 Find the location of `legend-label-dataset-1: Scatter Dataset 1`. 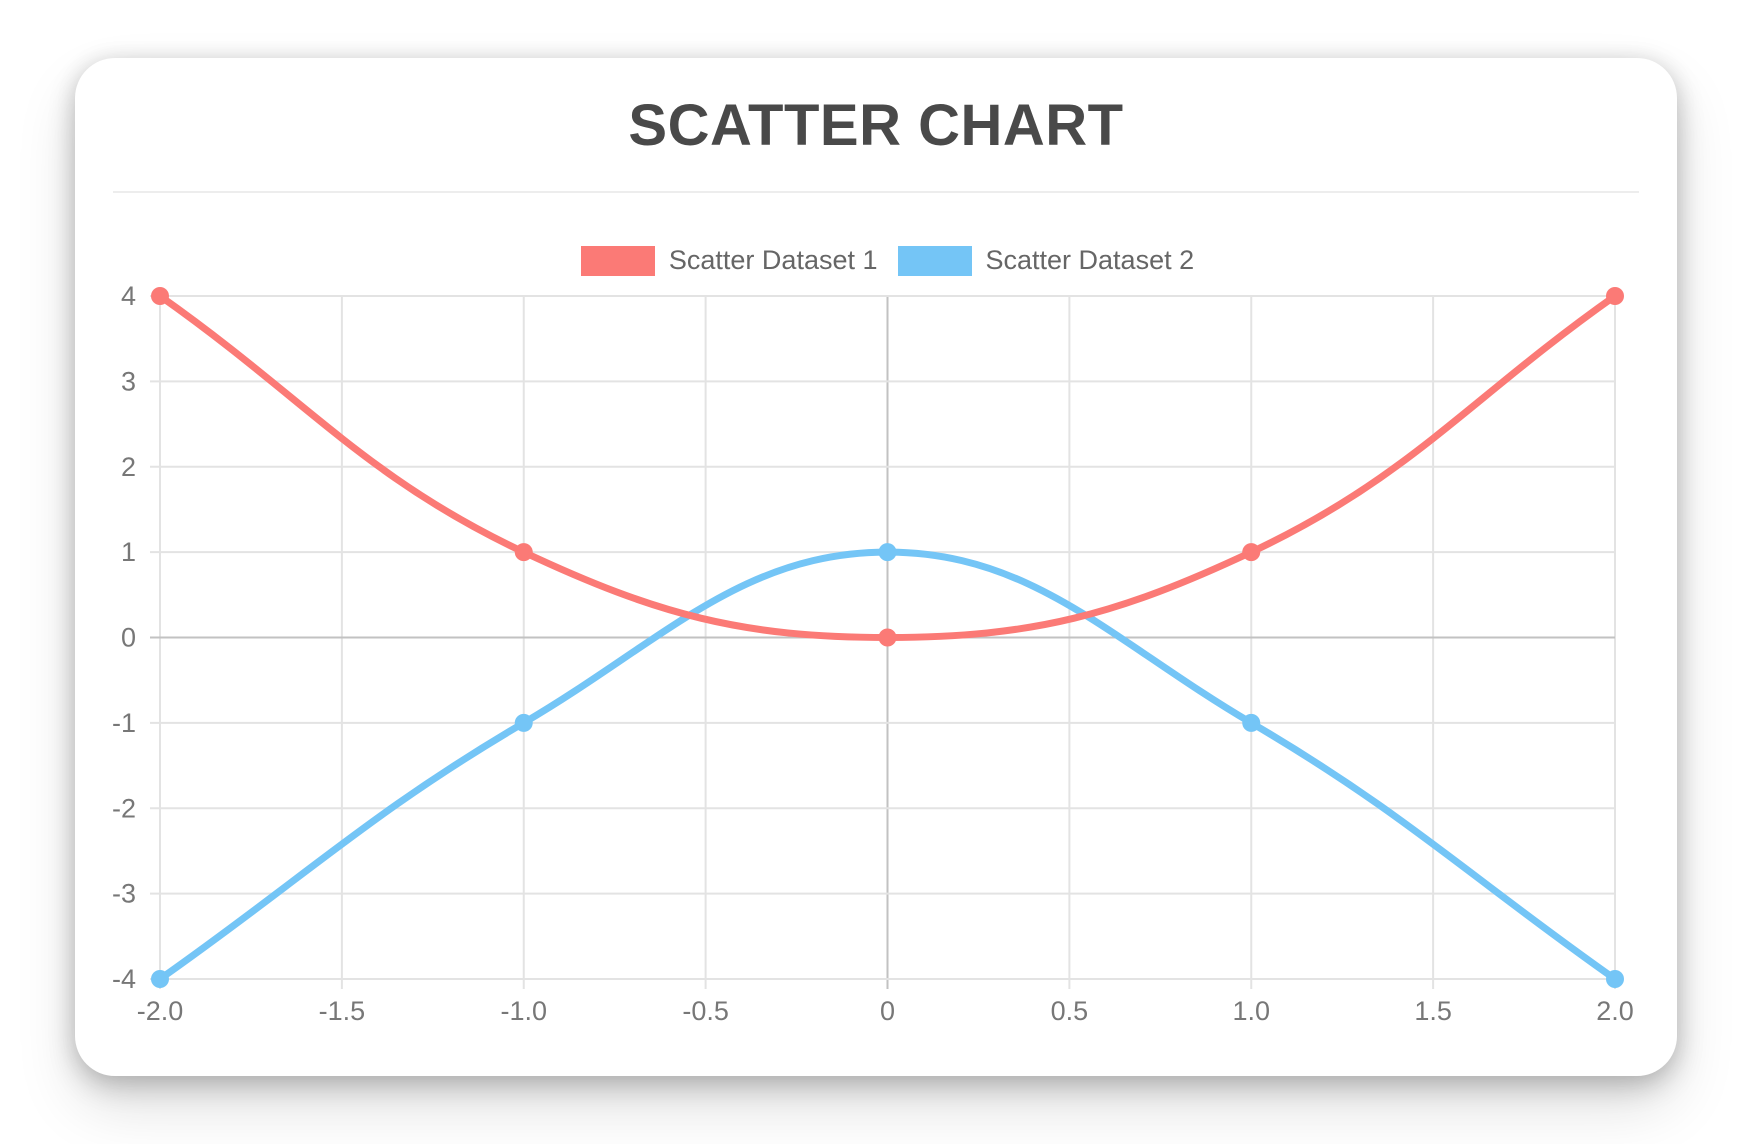

legend-label-dataset-1: Scatter Dataset 1 is located at coordinates (773, 260).